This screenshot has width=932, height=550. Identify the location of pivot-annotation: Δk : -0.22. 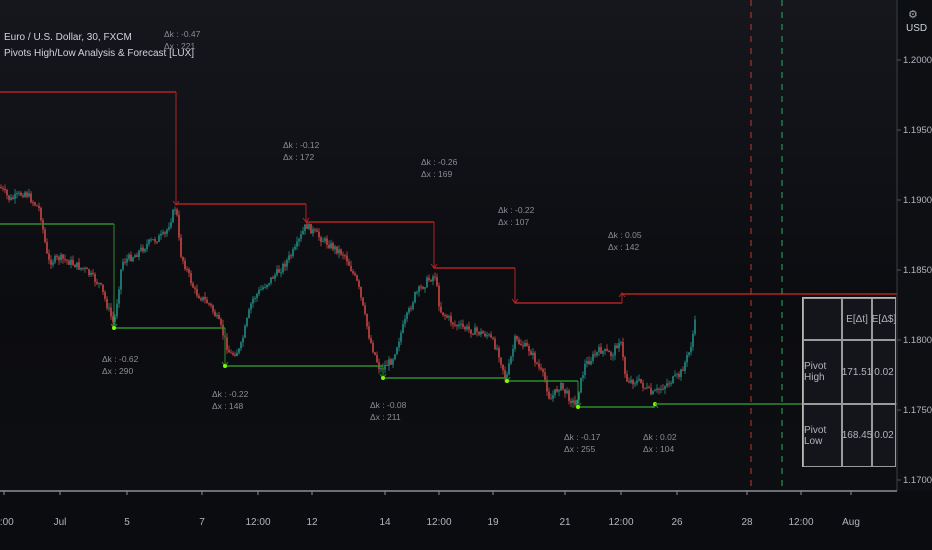
(230, 394).